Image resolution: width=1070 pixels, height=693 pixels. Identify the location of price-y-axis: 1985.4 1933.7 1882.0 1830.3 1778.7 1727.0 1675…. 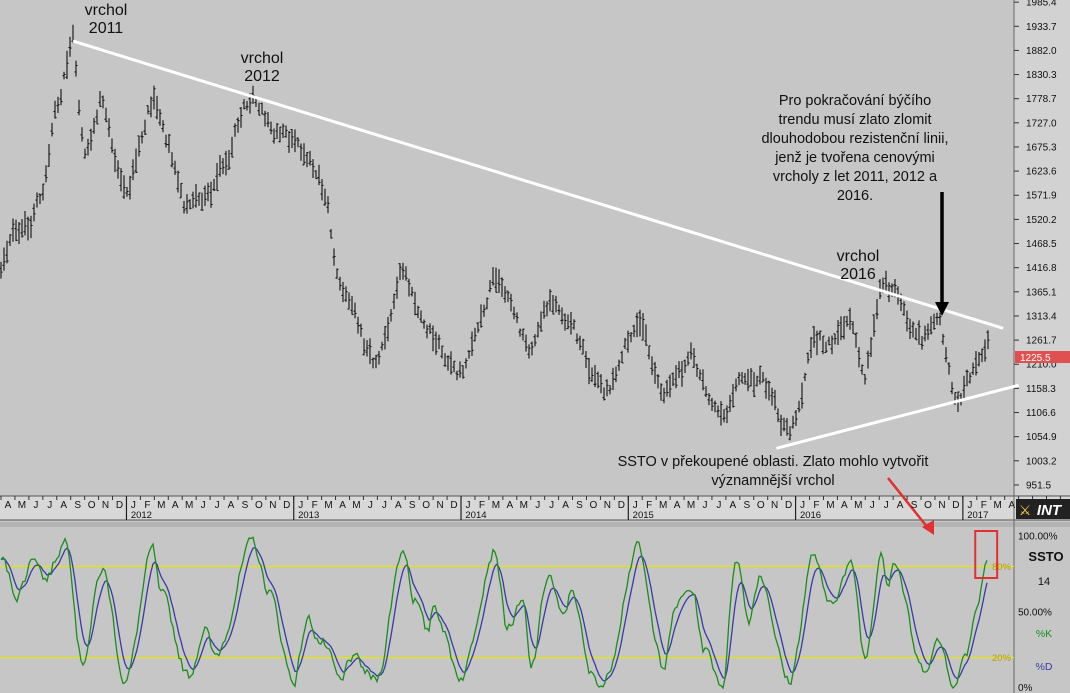
(1035, 245).